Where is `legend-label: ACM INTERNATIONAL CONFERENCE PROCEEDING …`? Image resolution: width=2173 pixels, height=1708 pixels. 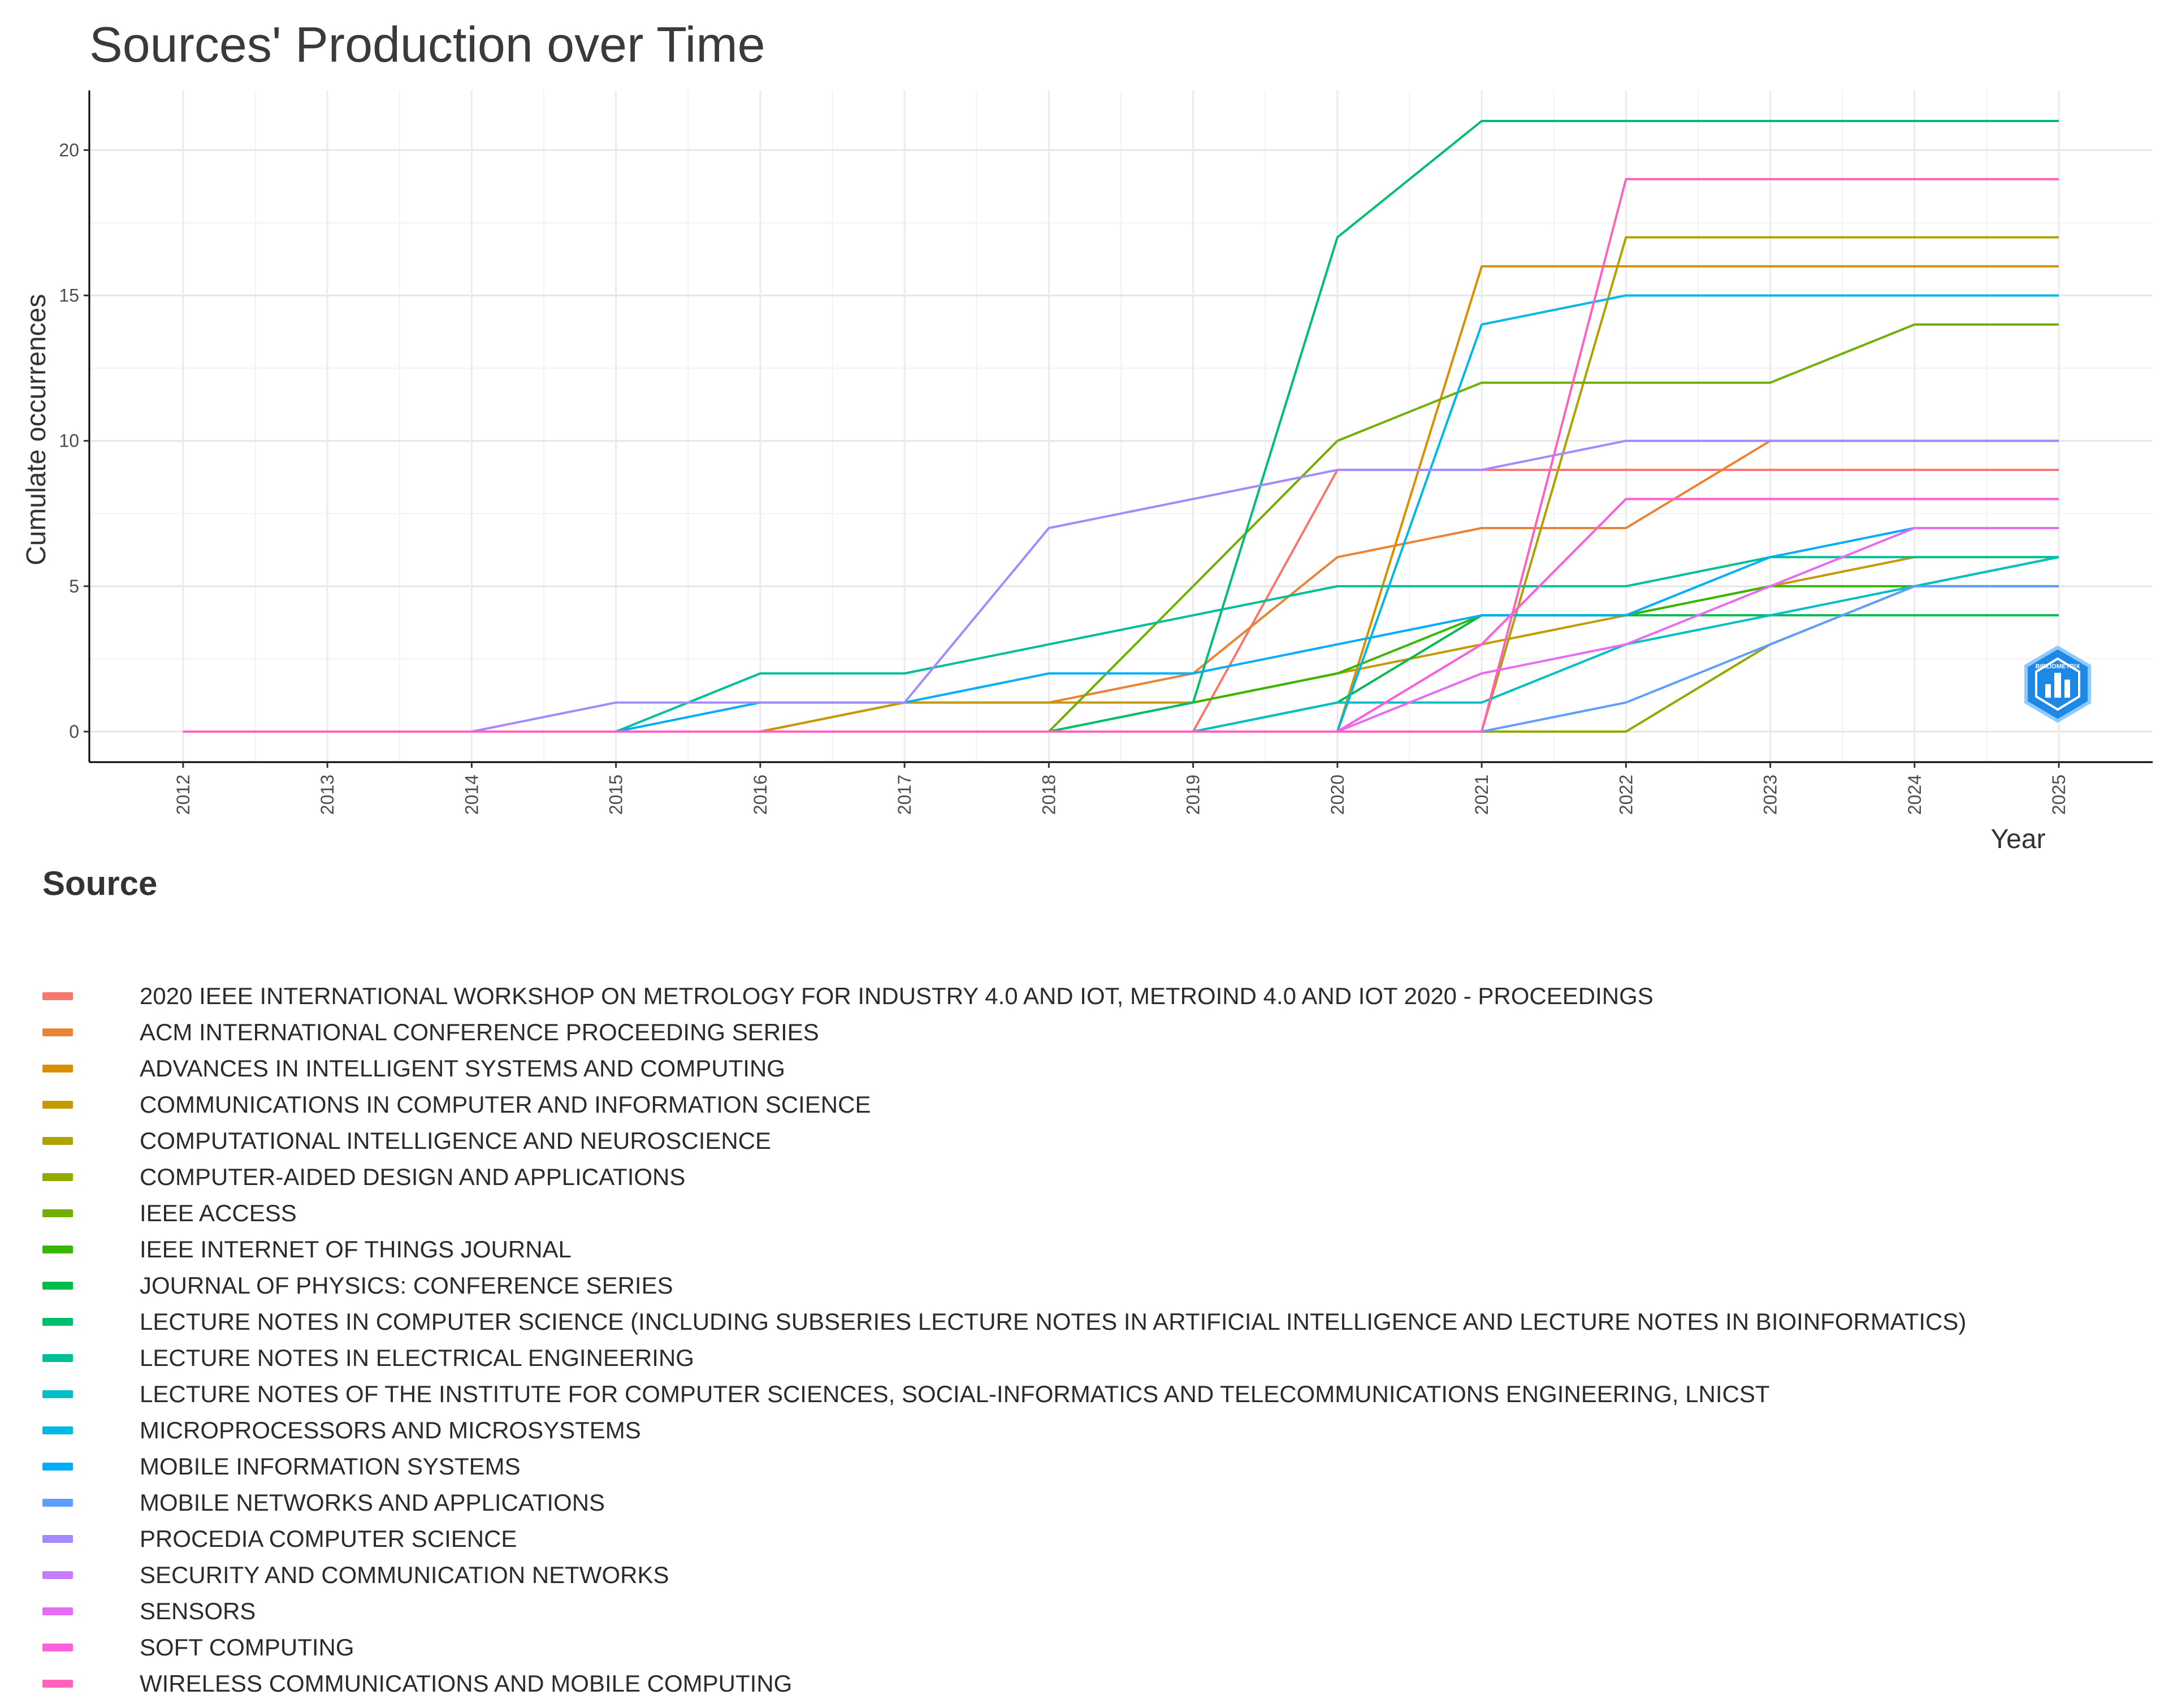 legend-label: ACM INTERNATIONAL CONFERENCE PROCEEDING … is located at coordinates (479, 1032).